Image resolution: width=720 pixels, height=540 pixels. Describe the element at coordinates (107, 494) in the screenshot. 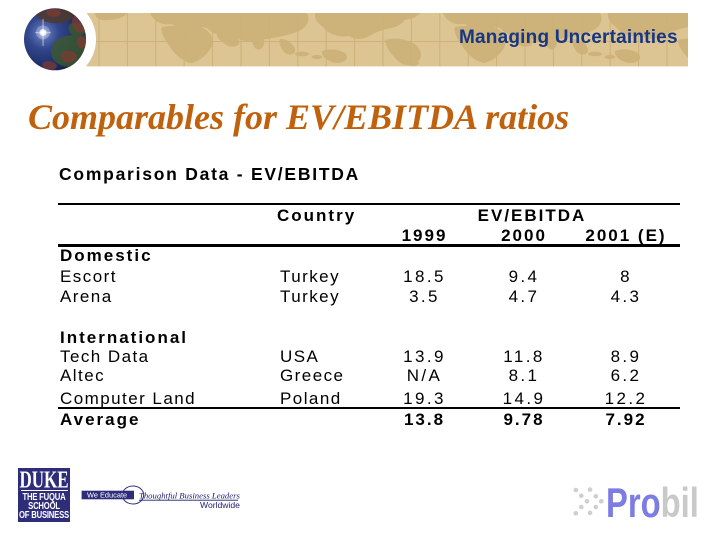

I see `svg-text: We Educate` at that location.